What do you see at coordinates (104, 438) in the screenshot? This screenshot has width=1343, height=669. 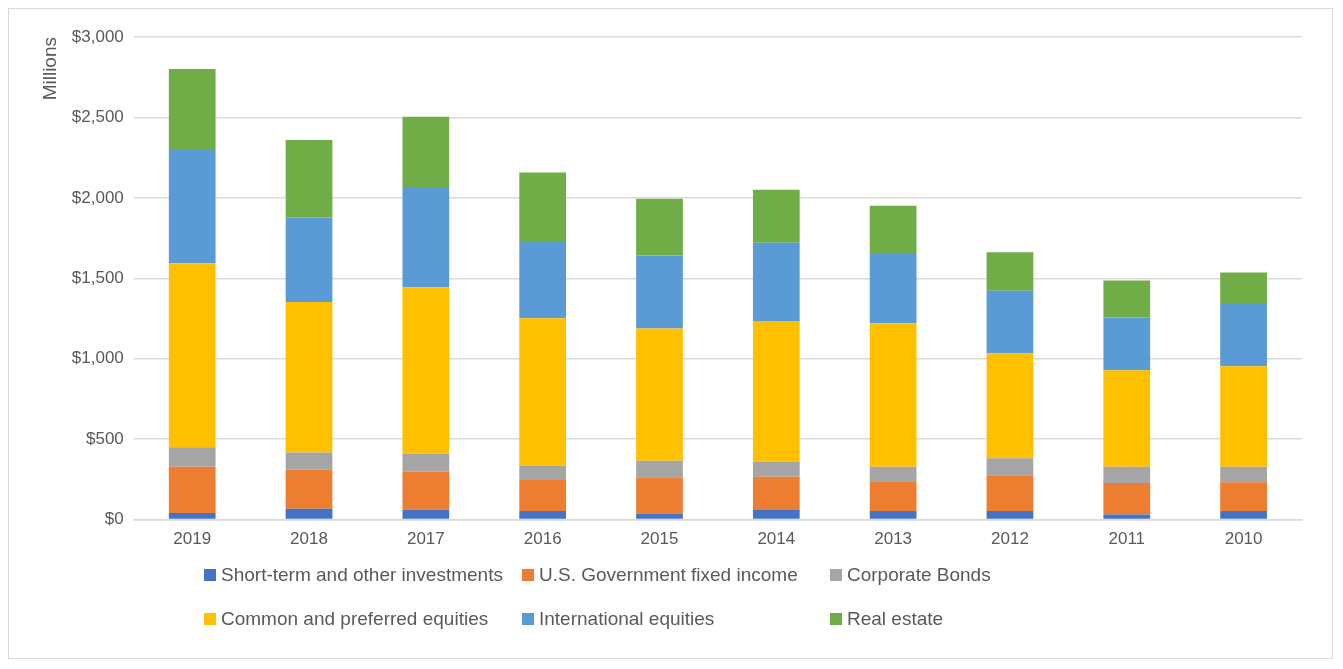 I see `y-tick-label: $500` at bounding box center [104, 438].